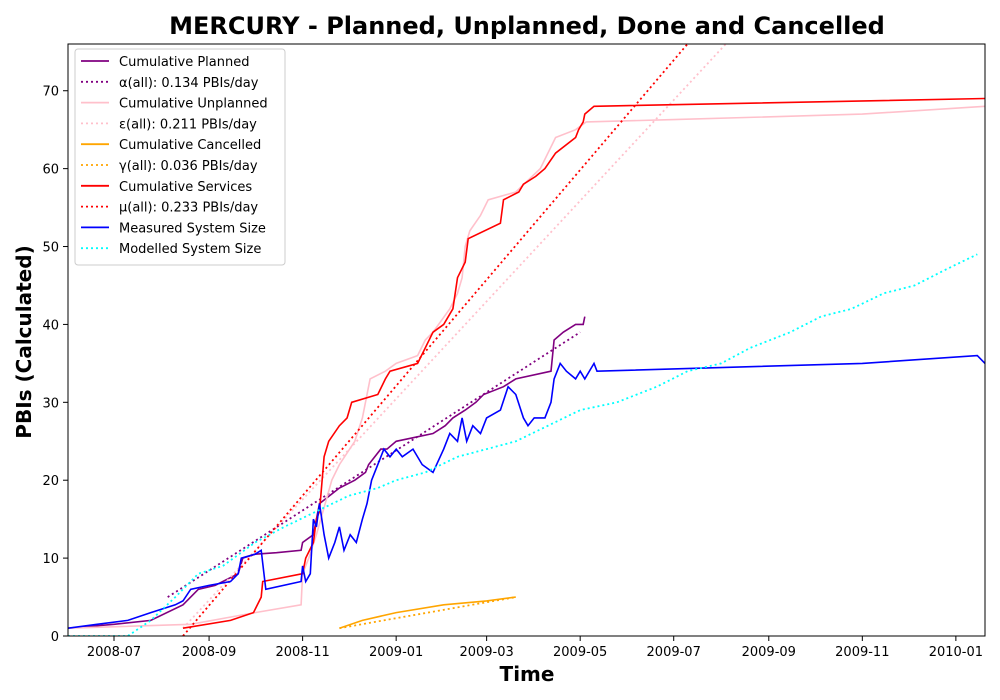  I want to click on legend-entry: γ(all): 0.036 PBIs/day, so click(188, 166).